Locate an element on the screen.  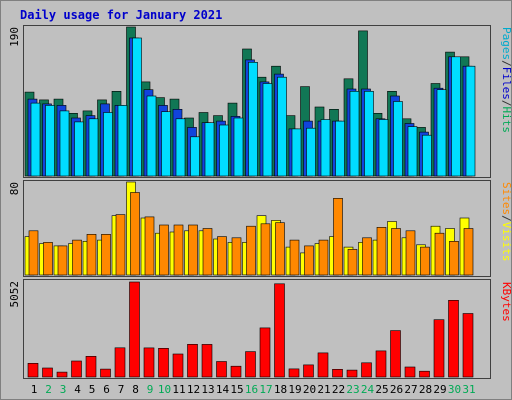
x-tick-label-day-5: 5 is located at coordinates (92, 389).